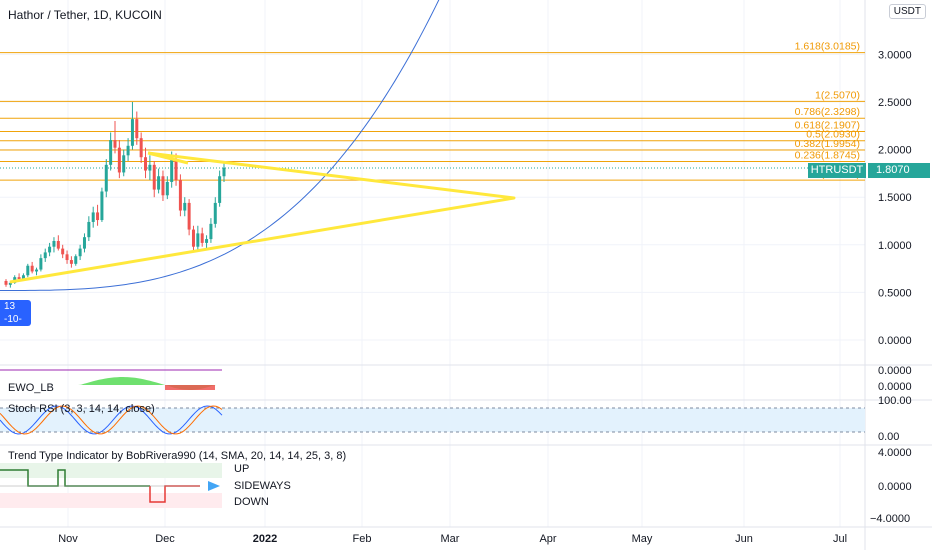 The height and width of the screenshot is (550, 932). Describe the element at coordinates (642, 539) in the screenshot. I see `time-tick-label: May` at that location.